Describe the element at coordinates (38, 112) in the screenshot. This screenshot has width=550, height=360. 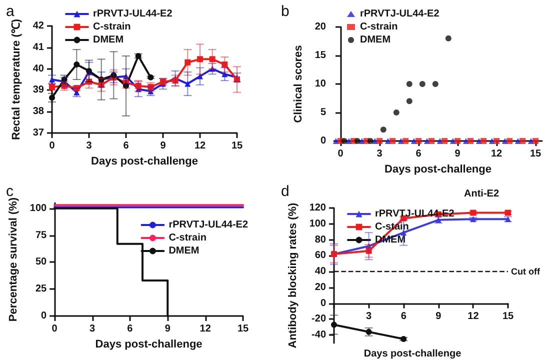
I see `y-tick-label: 38` at that location.